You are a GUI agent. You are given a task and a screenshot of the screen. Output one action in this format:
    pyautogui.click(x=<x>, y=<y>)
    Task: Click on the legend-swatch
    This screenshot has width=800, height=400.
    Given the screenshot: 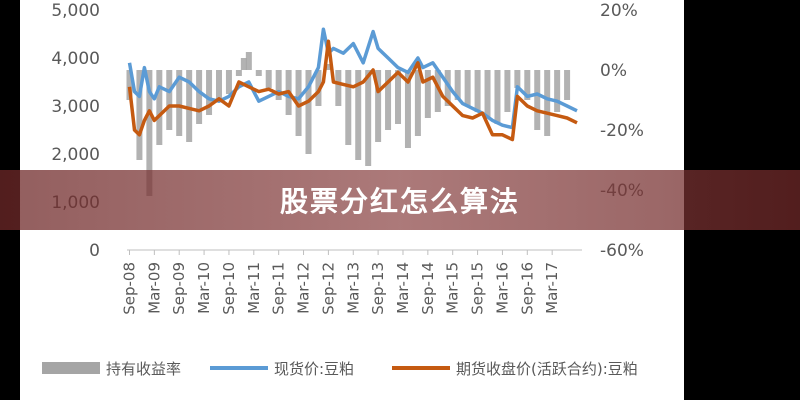 What is the action you would take?
    pyautogui.click(x=71, y=368)
    